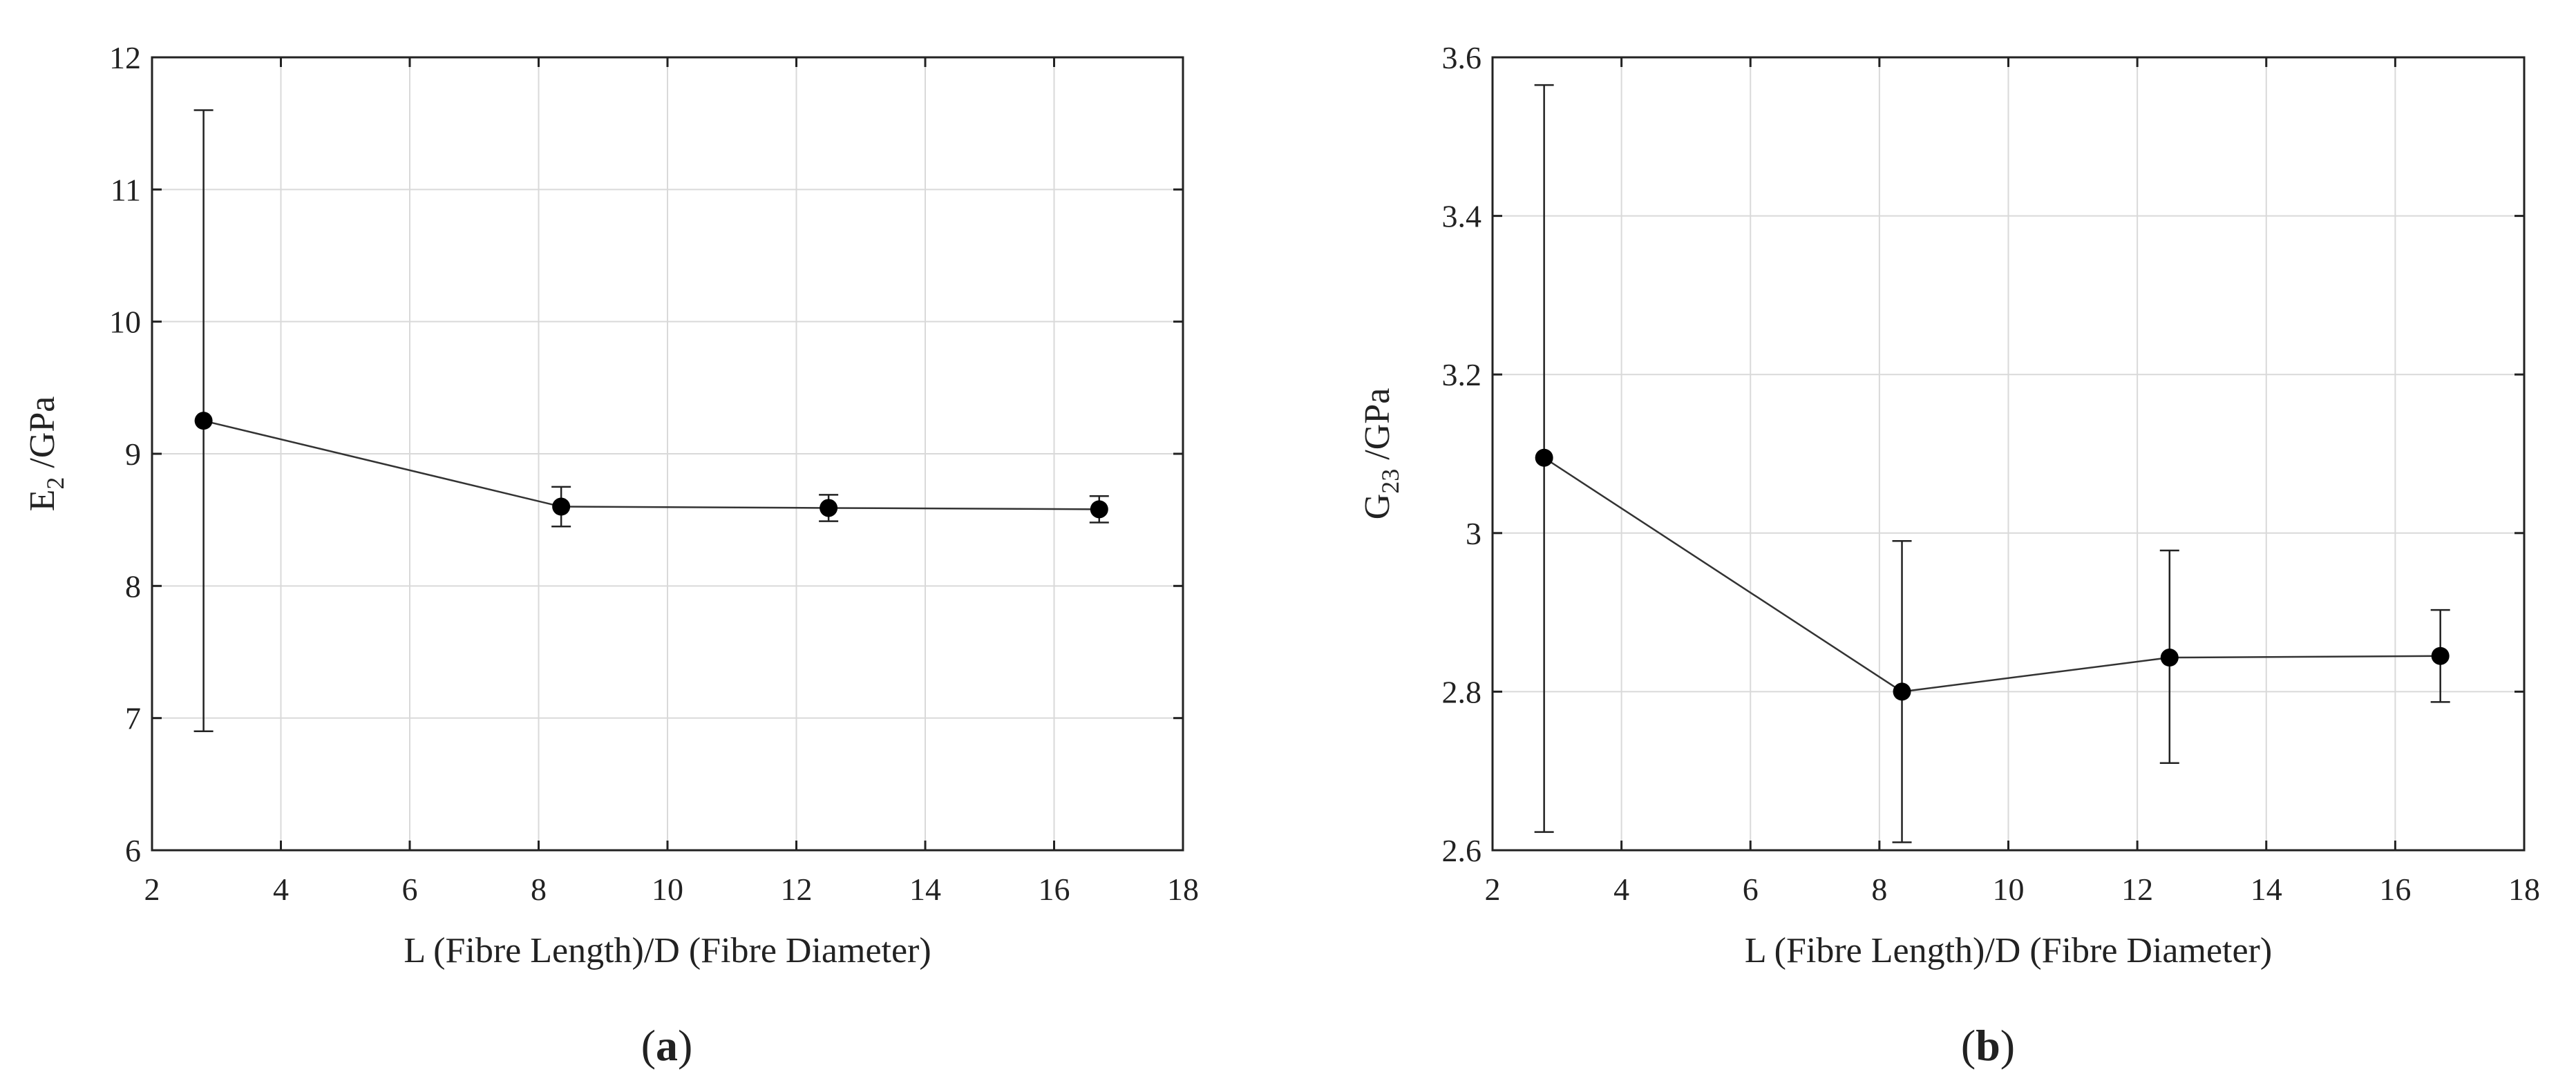  Describe the element at coordinates (1462, 850) in the screenshot. I see `y-tick-label: 2.6` at that location.